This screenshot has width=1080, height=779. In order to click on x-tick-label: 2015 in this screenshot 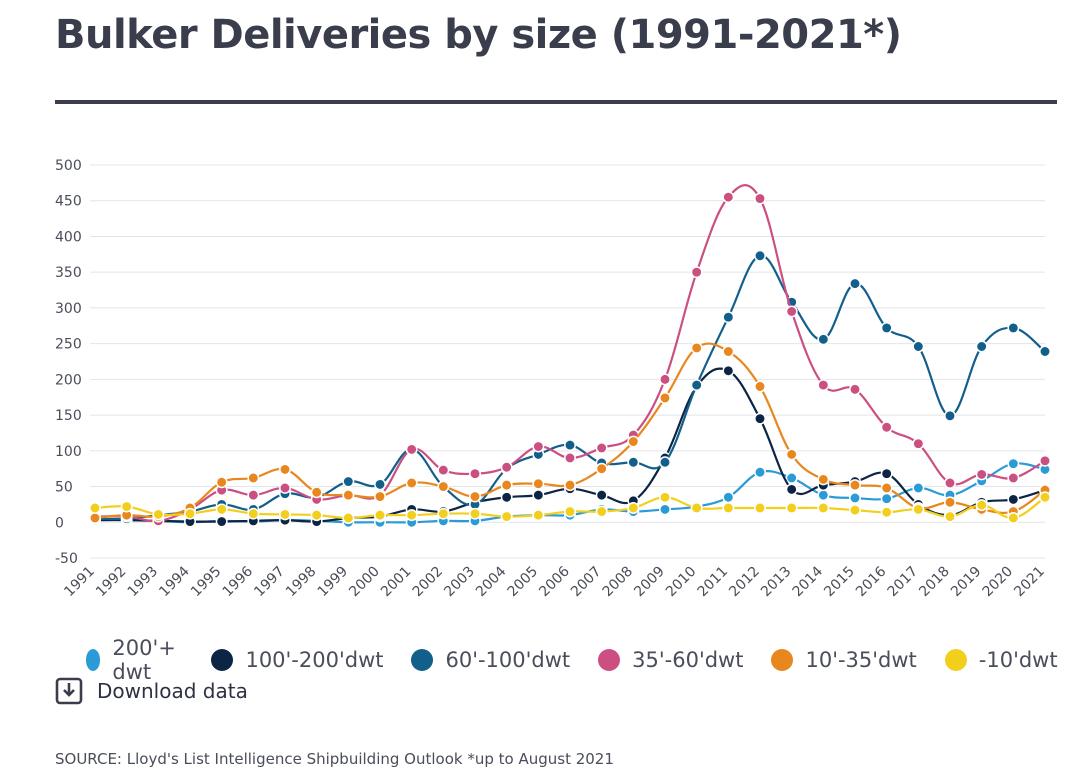, I will do `click(839, 582)`.